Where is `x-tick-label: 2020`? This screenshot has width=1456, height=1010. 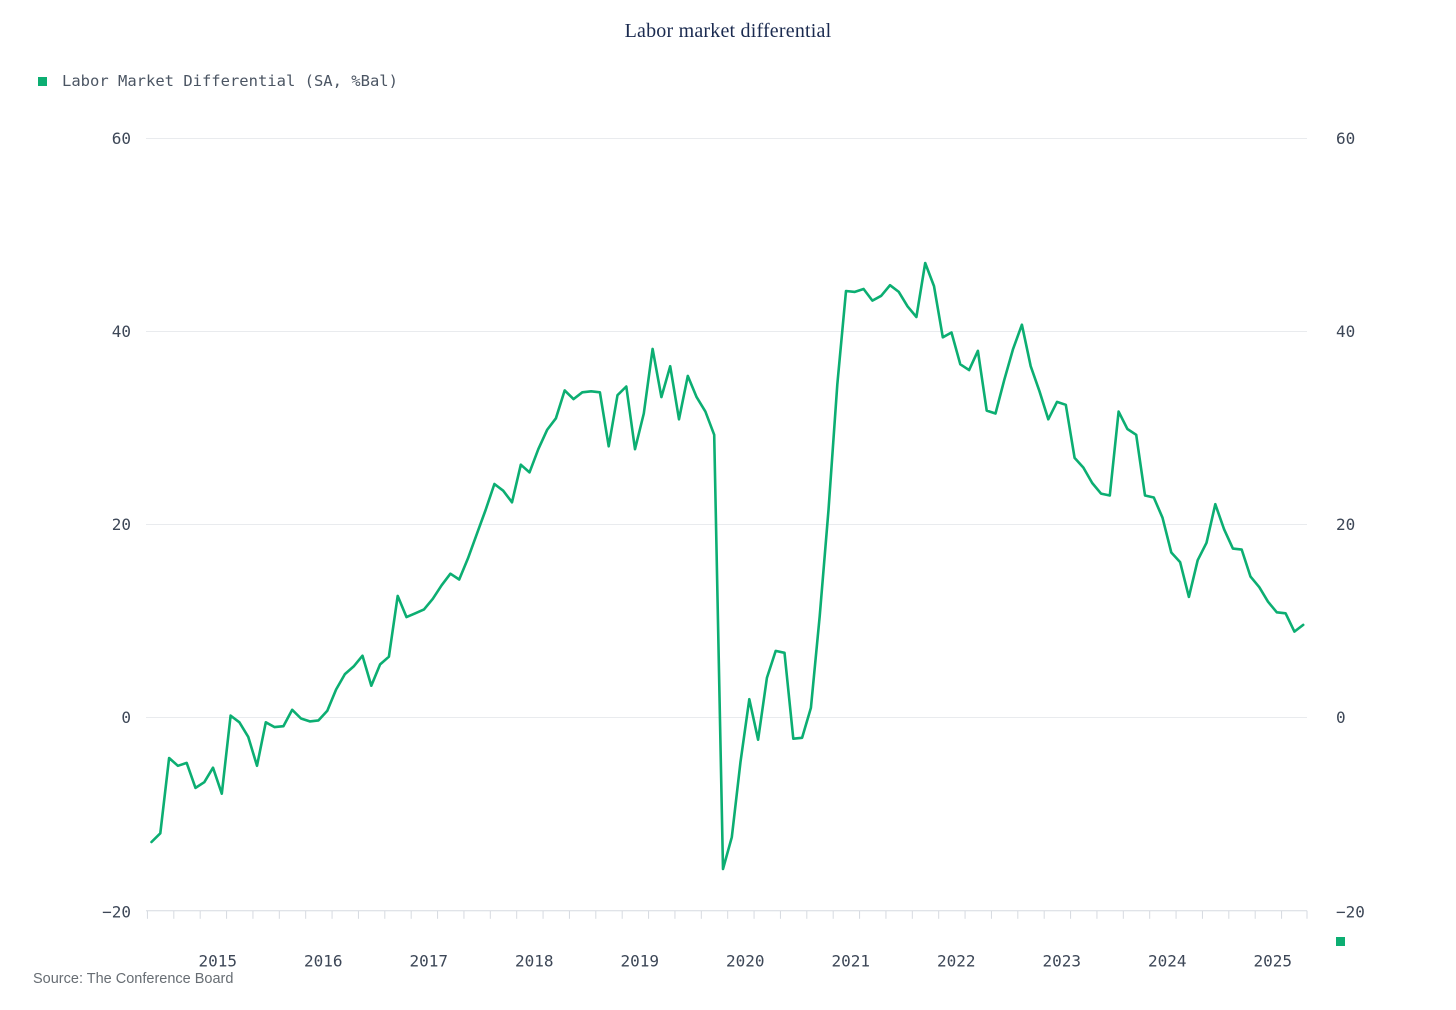
x-tick-label: 2020 is located at coordinates (745, 961).